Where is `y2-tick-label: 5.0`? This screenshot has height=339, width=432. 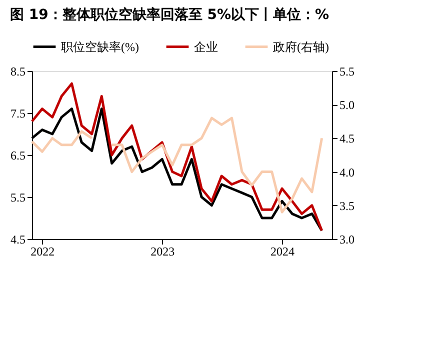
y2-tick-label: 5.0 is located at coordinates (347, 105).